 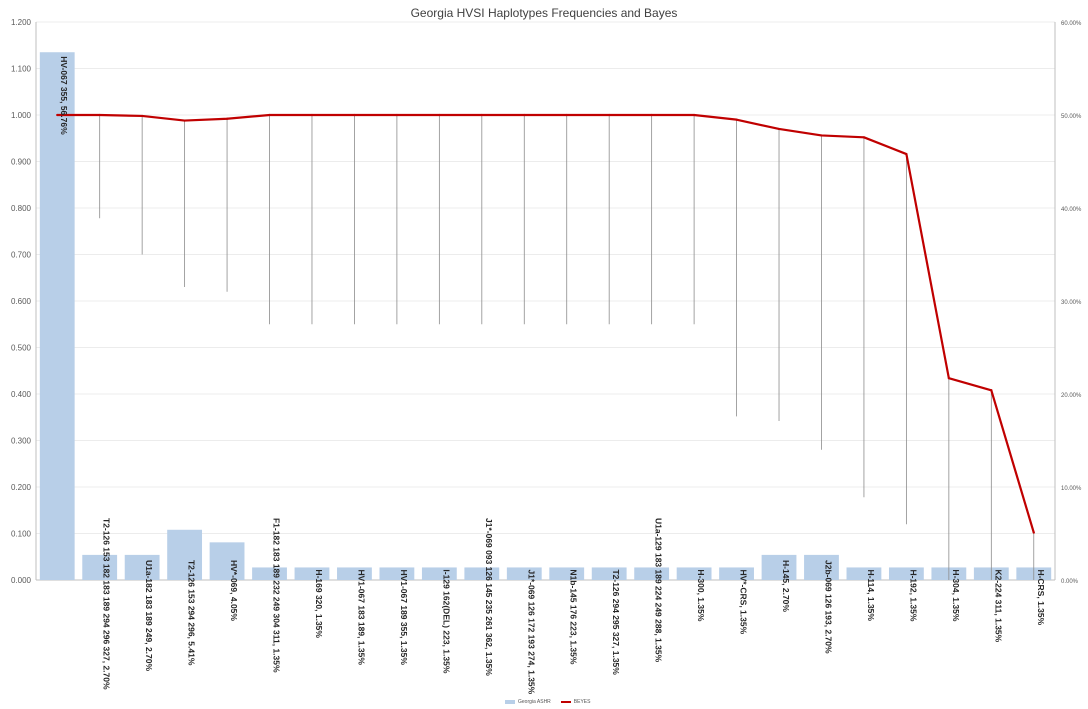 I want to click on x-category-label: H-300, 1.35%, so click(x=701, y=595).